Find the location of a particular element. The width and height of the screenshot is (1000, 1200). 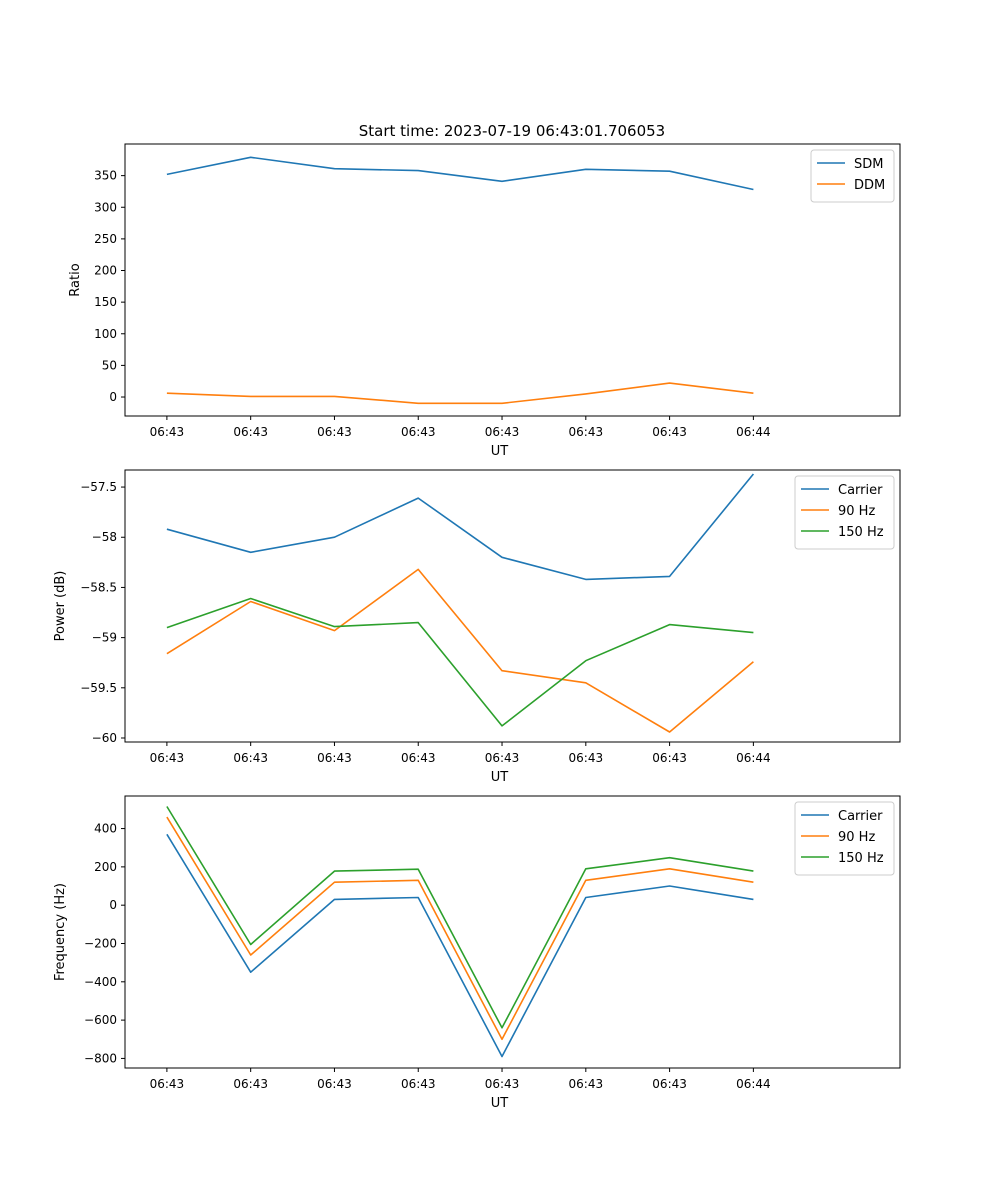

y-tick-label: −59.5 is located at coordinates (98, 688).